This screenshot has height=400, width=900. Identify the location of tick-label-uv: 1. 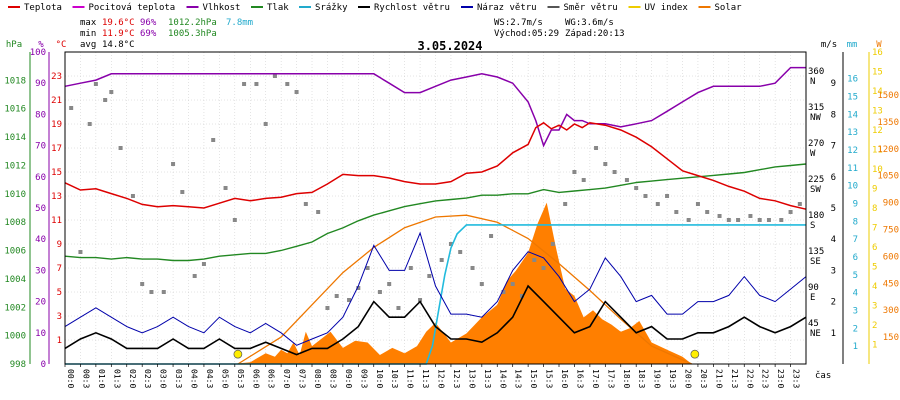
(874, 346).